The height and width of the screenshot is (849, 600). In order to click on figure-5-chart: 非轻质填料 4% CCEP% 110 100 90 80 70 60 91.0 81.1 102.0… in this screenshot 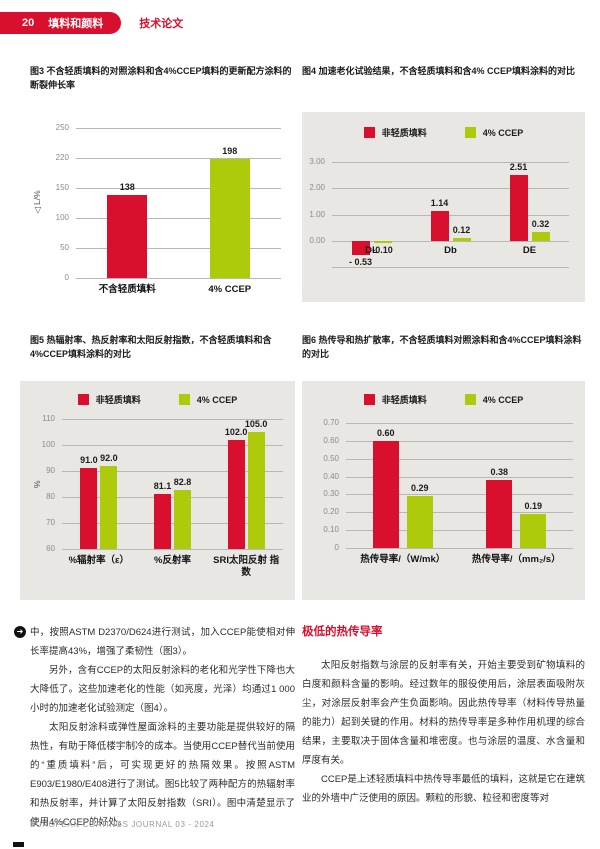, I will do `click(157, 490)`.